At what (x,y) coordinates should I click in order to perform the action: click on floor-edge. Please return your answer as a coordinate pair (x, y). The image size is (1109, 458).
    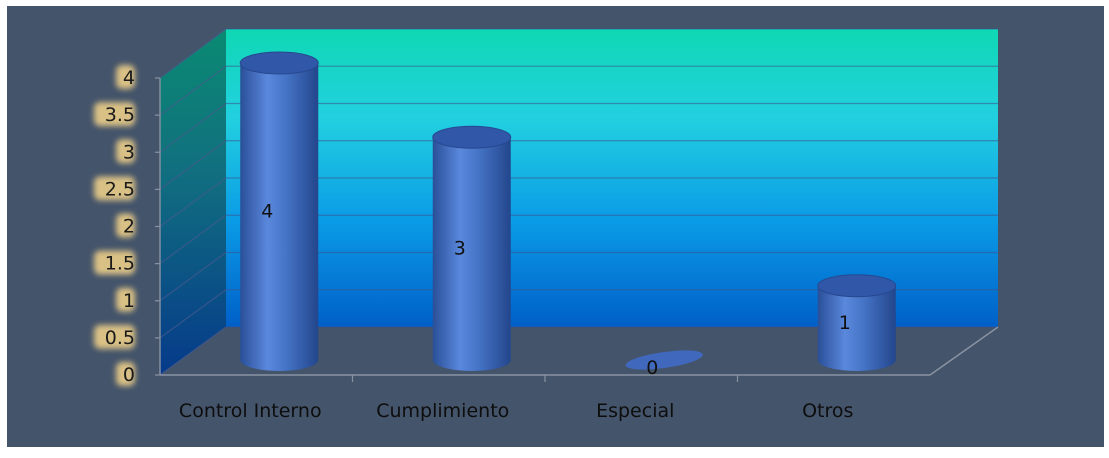
    Looking at the image, I should click on (964, 351).